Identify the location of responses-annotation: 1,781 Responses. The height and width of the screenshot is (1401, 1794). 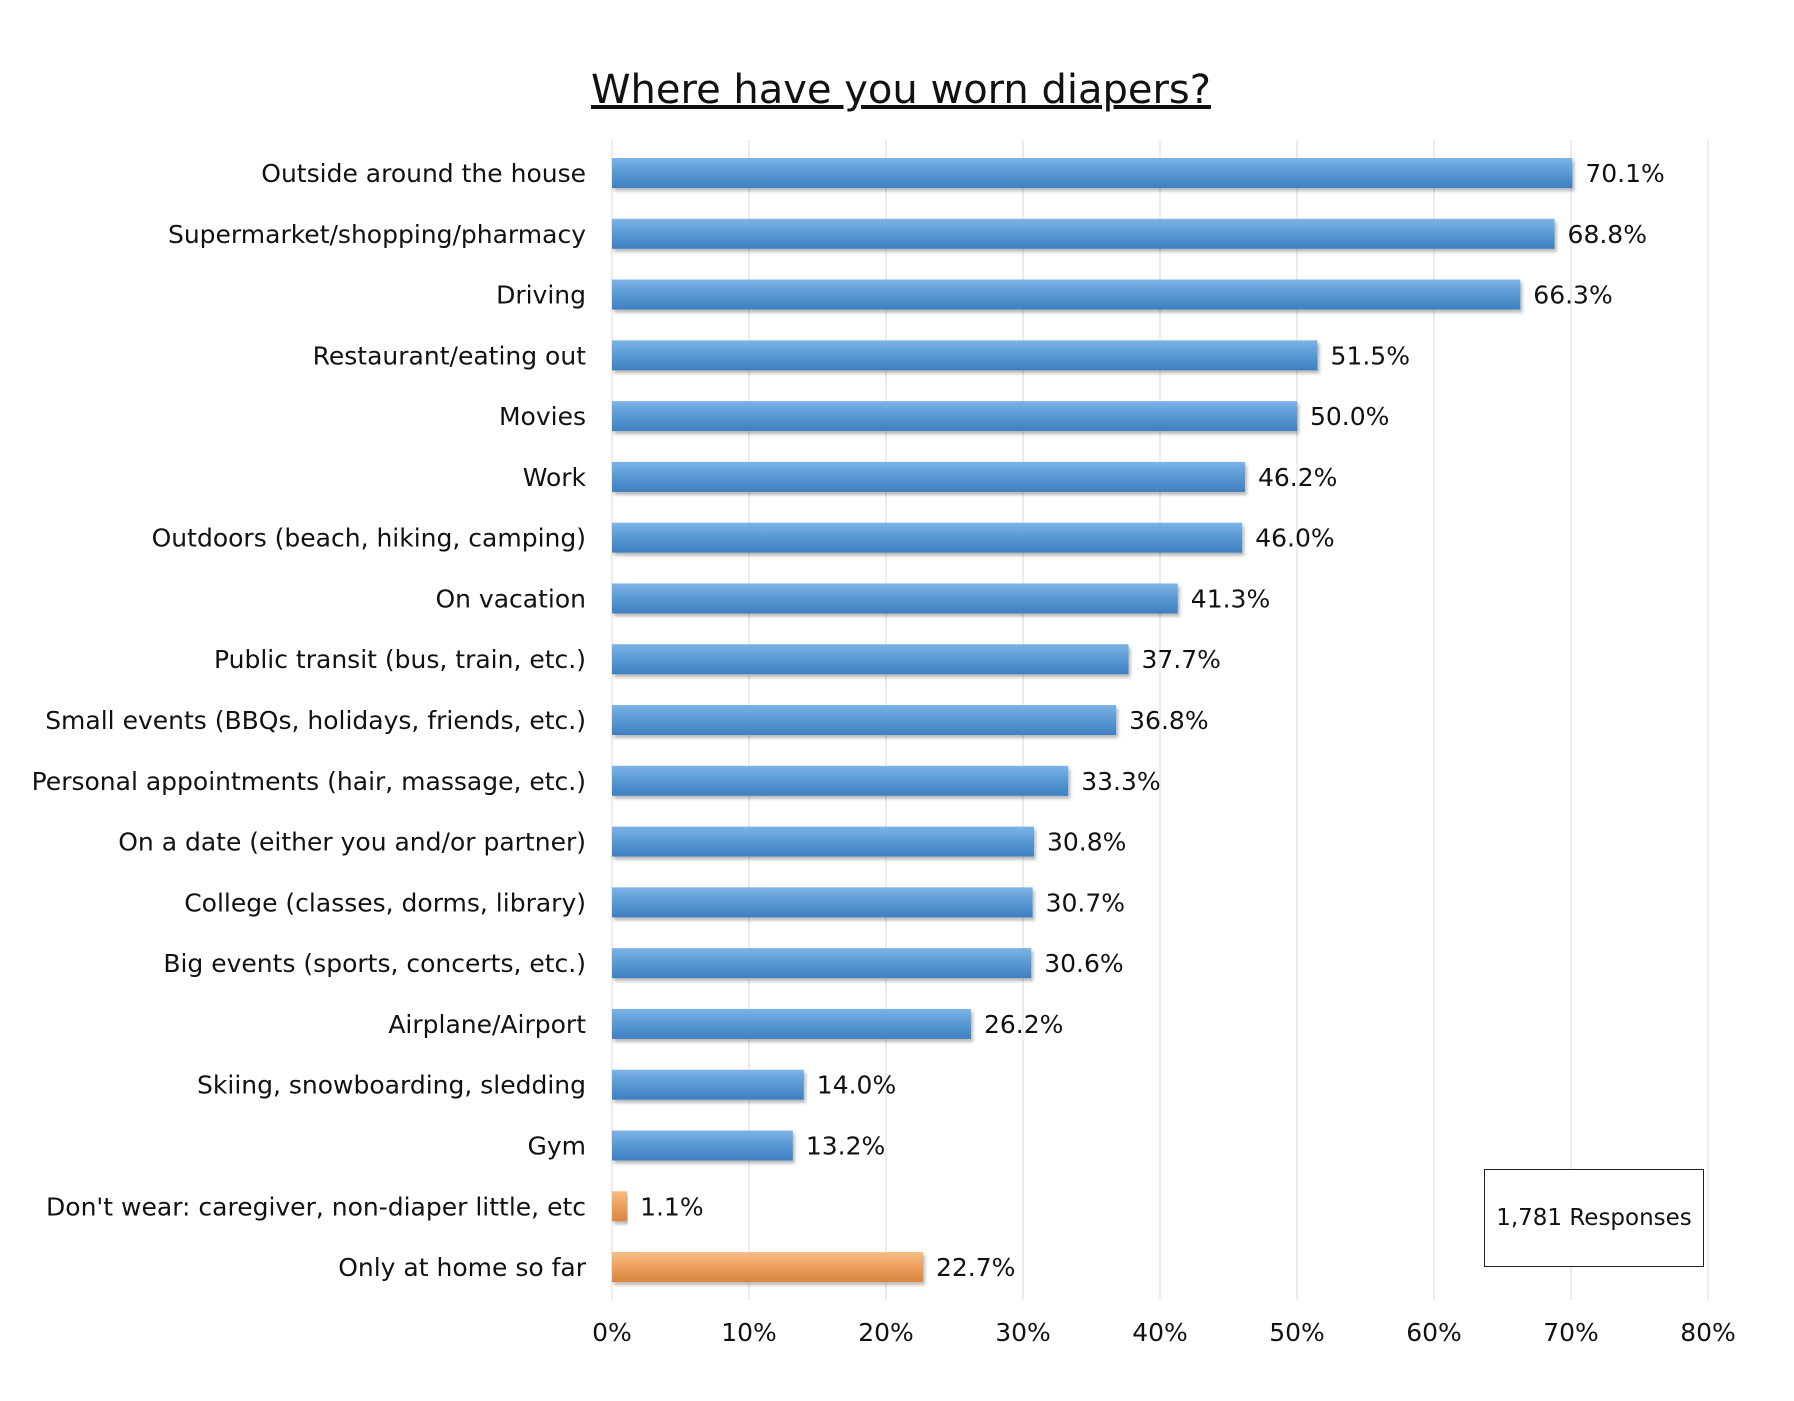
(1594, 1218).